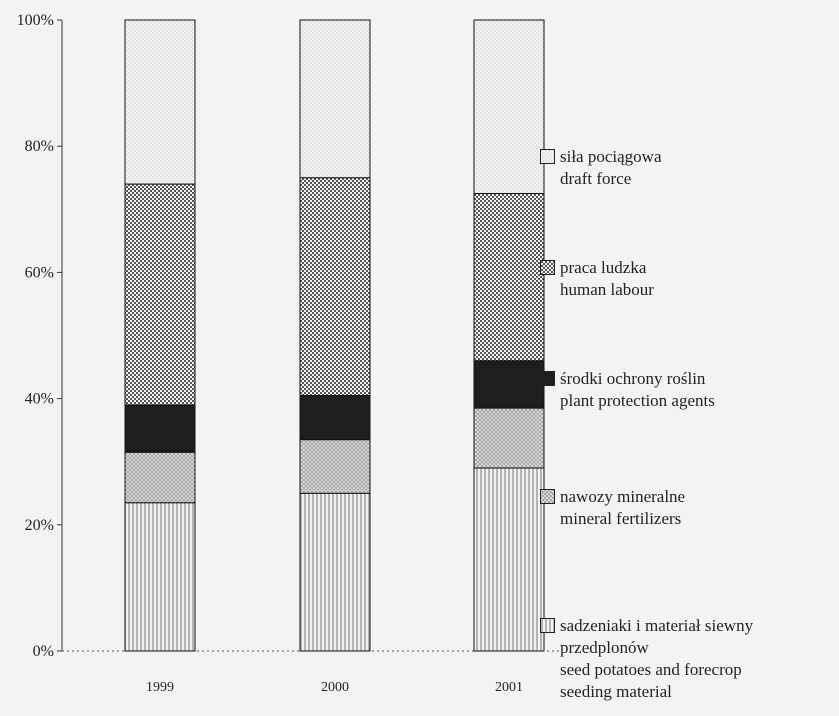 The height and width of the screenshot is (716, 839). I want to click on x-tick-label: 1999, so click(160, 687).